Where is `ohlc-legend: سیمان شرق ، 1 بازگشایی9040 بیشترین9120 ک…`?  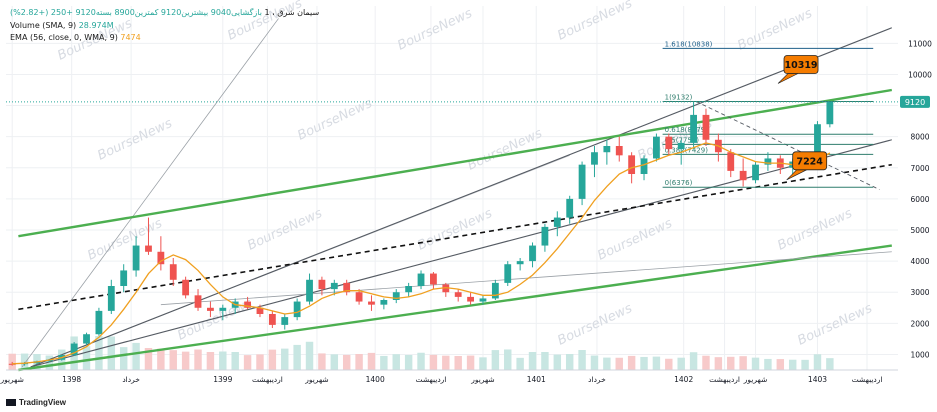 ohlc-legend: سیمان شرق ، 1 بازگشایی9040 بیشترین9120 ک… is located at coordinates (164, 12).